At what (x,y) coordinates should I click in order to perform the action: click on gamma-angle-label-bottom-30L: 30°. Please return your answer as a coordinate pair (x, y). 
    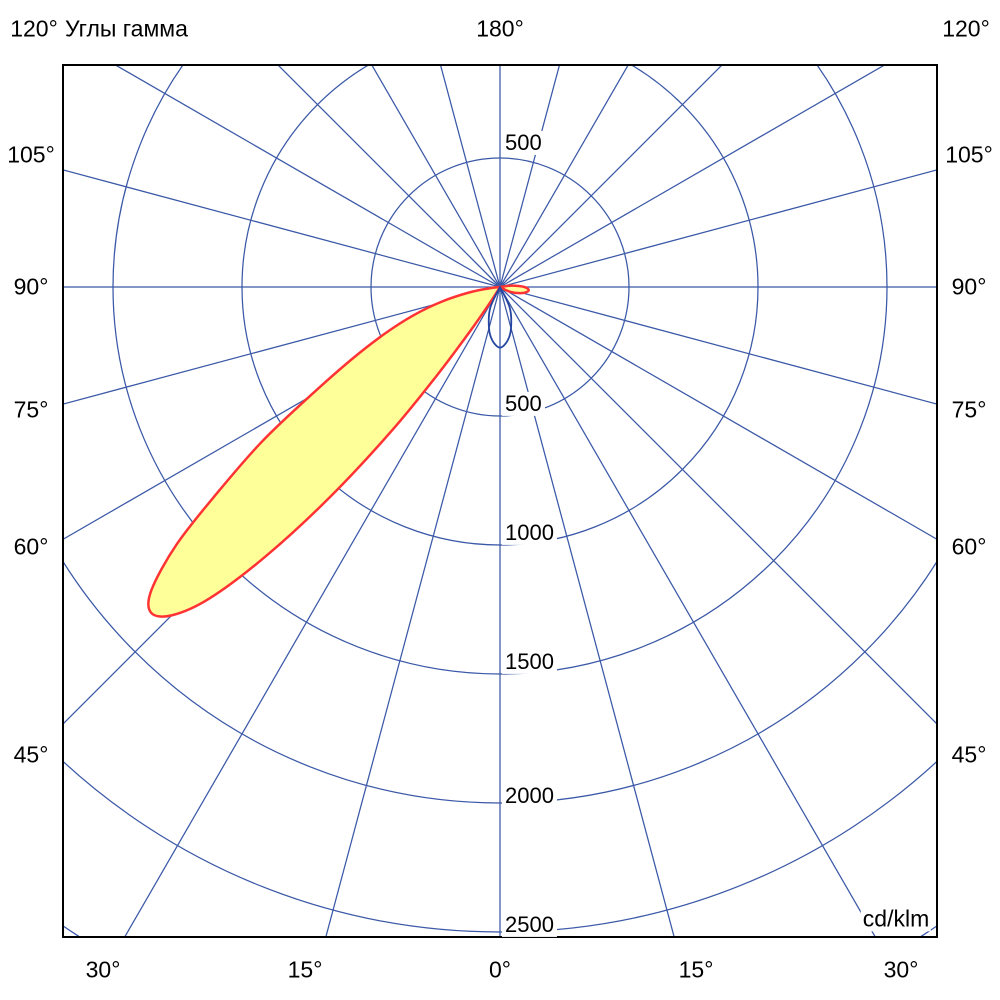
    Looking at the image, I should click on (103, 969).